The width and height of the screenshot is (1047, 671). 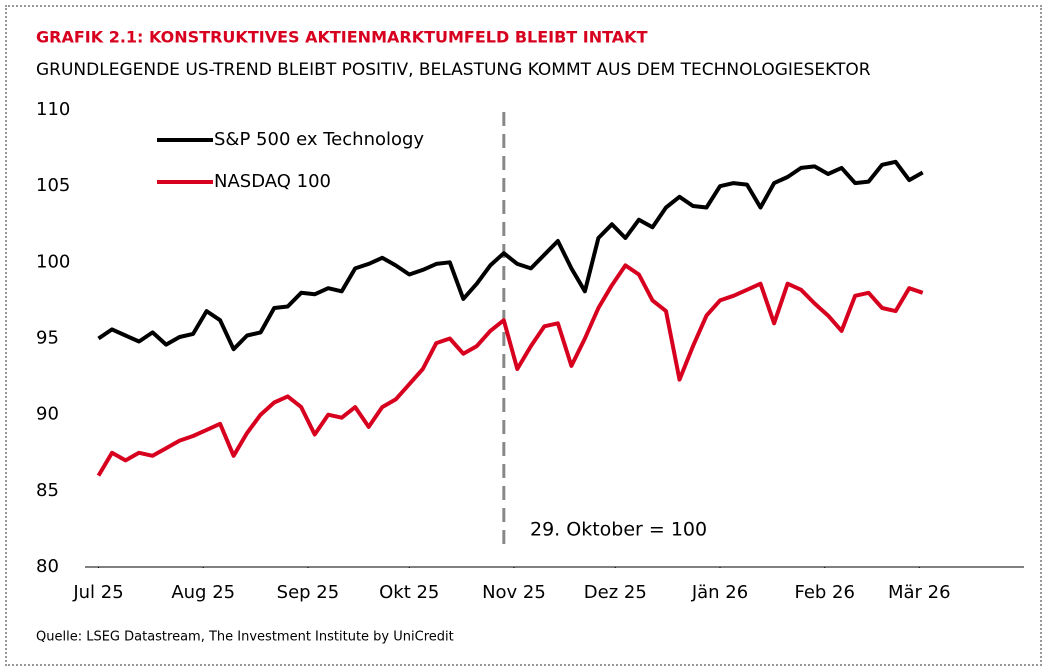 I want to click on x-tick-label: Nov 25, so click(x=514, y=592).